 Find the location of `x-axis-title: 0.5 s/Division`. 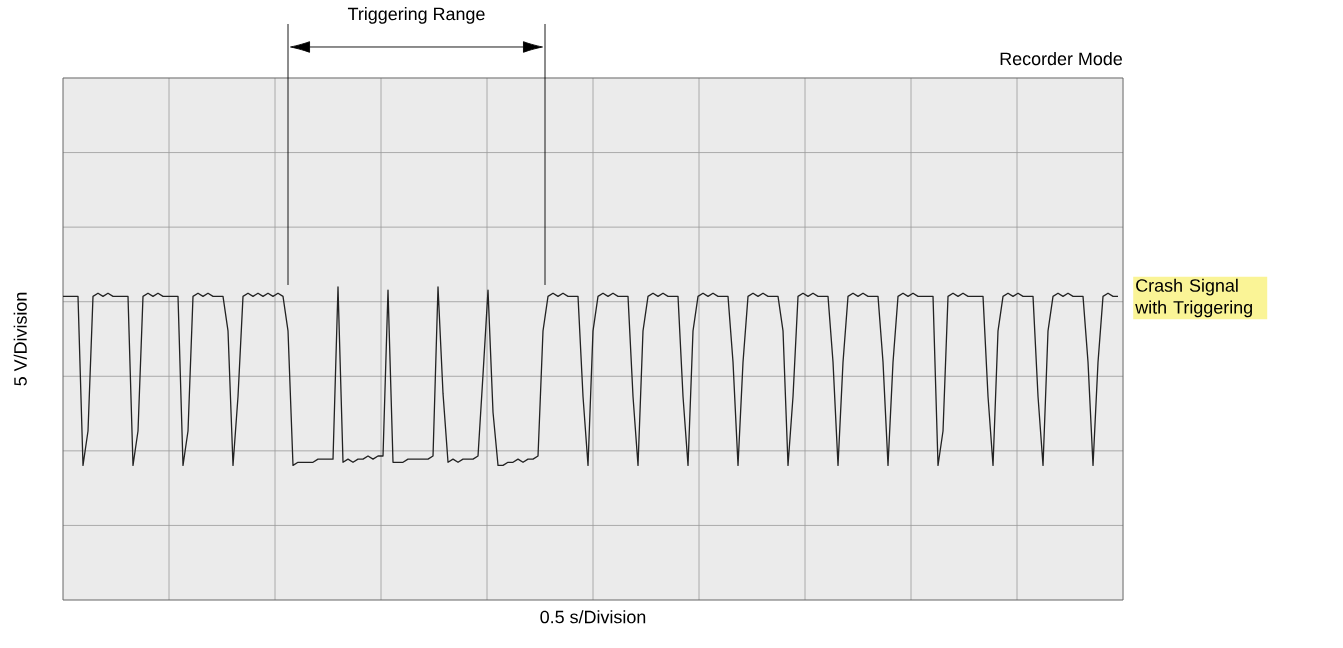

x-axis-title: 0.5 s/Division is located at coordinates (593, 617).